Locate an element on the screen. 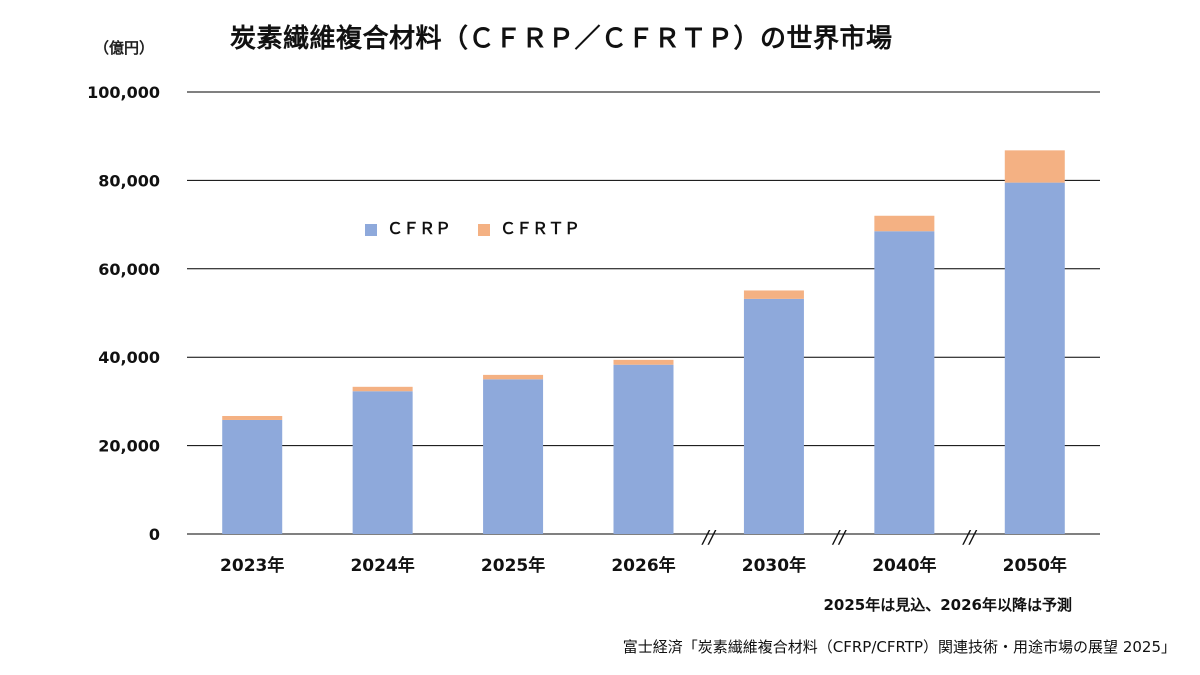 This screenshot has height=675, width=1200. y-axis-unit-label: （億円） is located at coordinates (124, 48).